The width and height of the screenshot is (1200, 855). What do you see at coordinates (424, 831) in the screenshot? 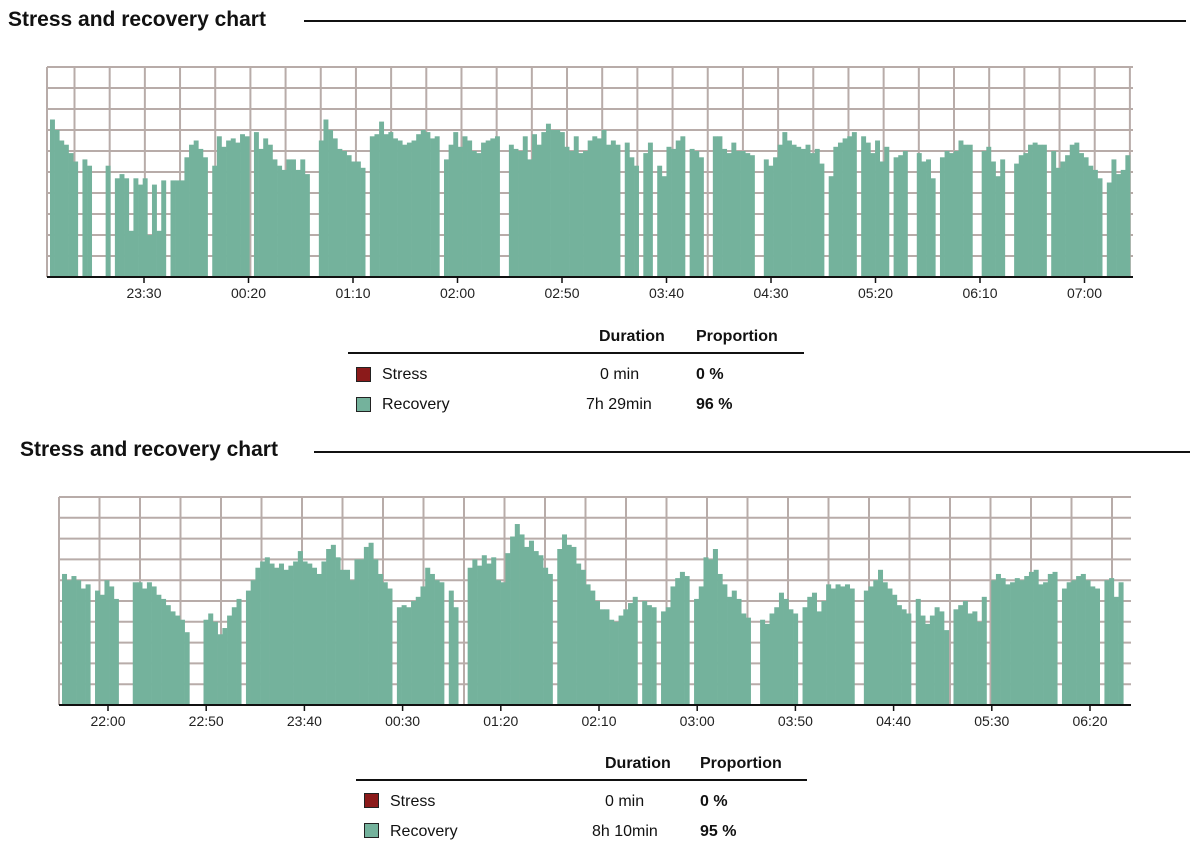
I see `recovery-label: Recovery` at bounding box center [424, 831].